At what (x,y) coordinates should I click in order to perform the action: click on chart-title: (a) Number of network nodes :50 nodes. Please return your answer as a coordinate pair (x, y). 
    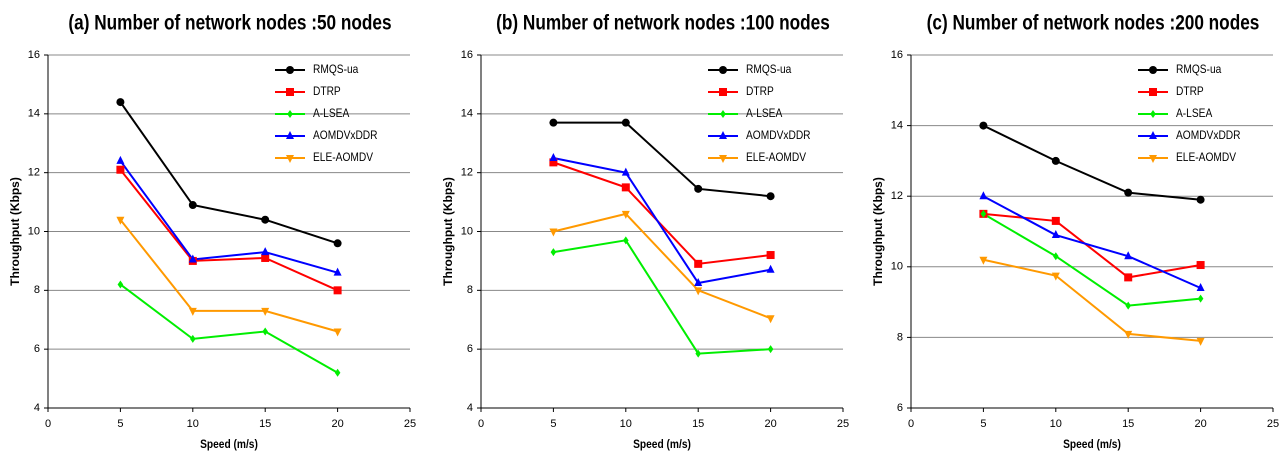
    Looking at the image, I should click on (229, 23).